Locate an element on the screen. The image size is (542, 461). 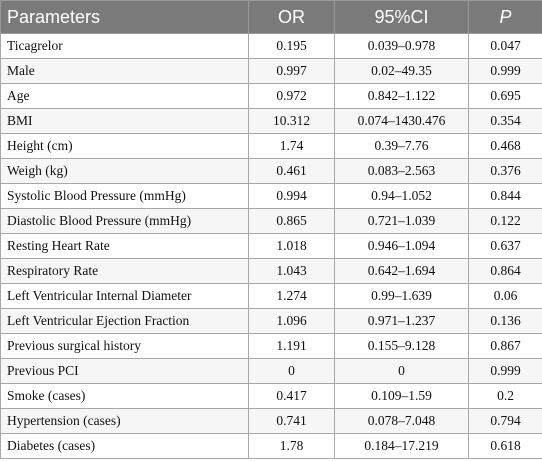
table-cell: Left Ventricular Ejection Fraction is located at coordinates (124, 321).